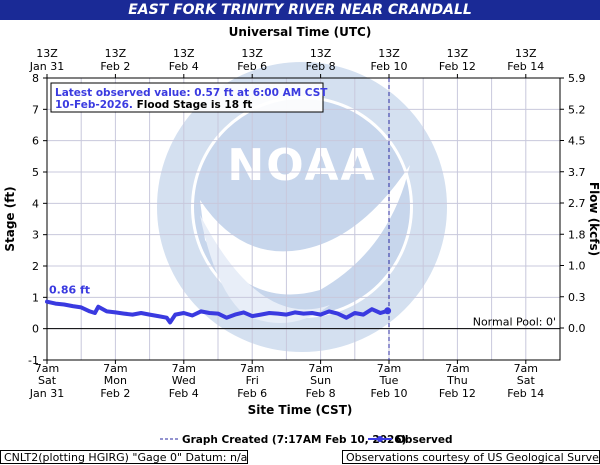 Image resolution: width=600 pixels, height=465 pixels. What do you see at coordinates (577, 203) in the screenshot?
I see `y2-tick-label: 2.7` at bounding box center [577, 203].